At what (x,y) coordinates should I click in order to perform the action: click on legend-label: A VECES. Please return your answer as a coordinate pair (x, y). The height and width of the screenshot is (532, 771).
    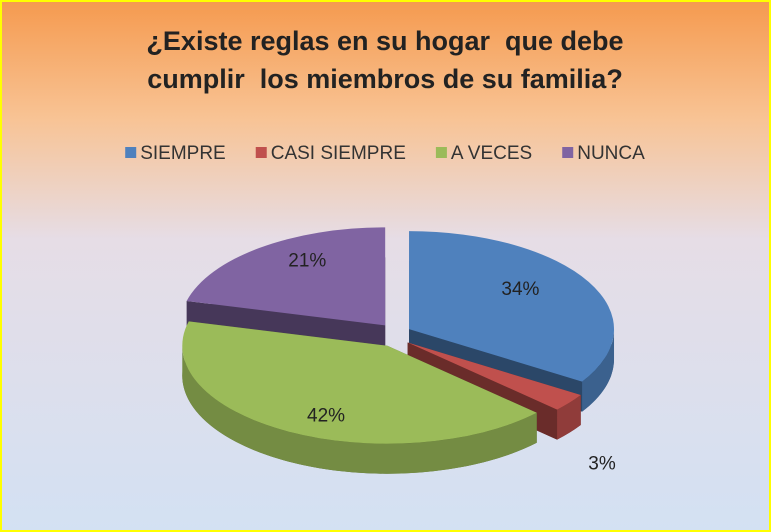
    Looking at the image, I should click on (491, 153).